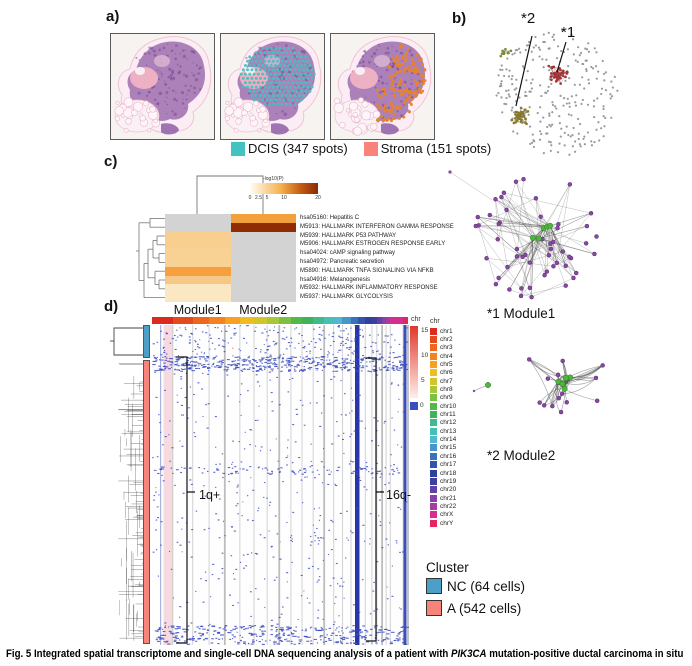  Describe the element at coordinates (335, 279) in the screenshot. I see `pathway-label: hsa04916: Melanogenesis` at that location.